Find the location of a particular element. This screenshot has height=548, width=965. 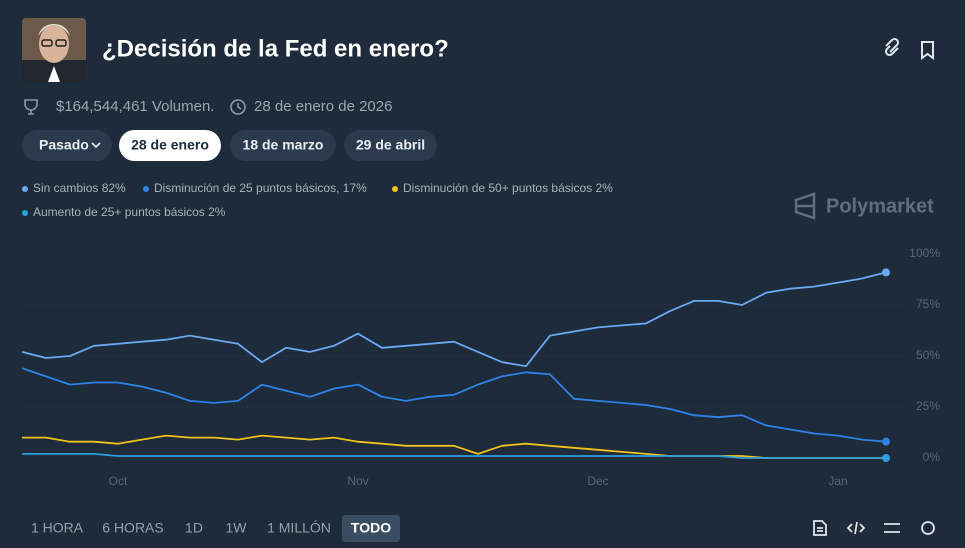

range-button: 1W is located at coordinates (237, 528).